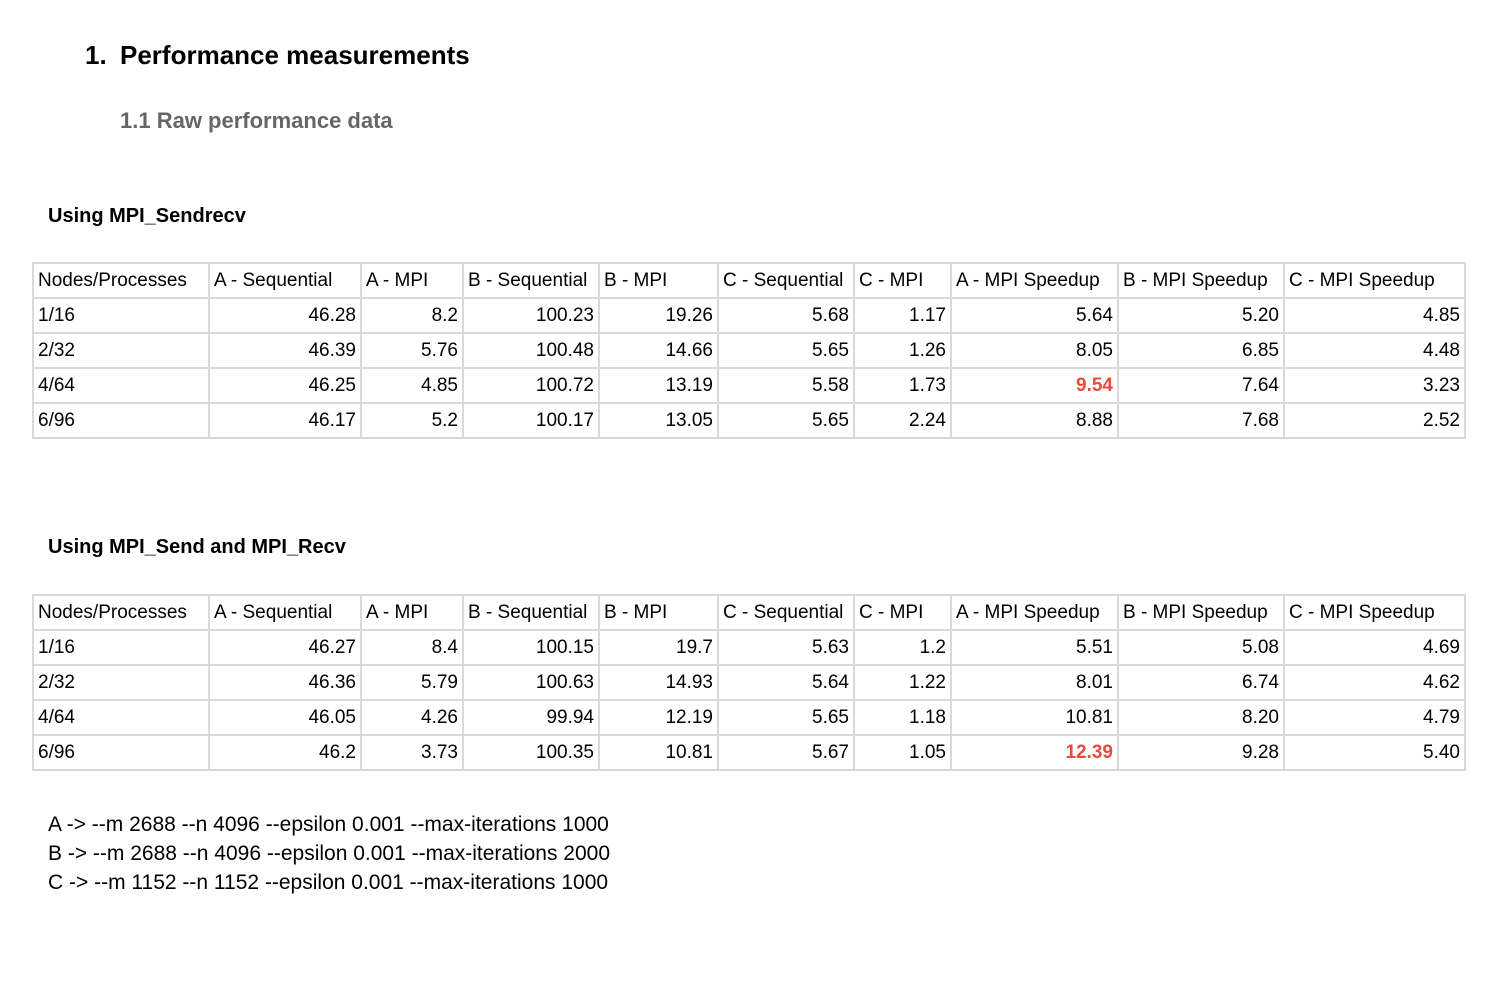 This screenshot has width=1487, height=996. What do you see at coordinates (412, 647) in the screenshot?
I see `value-cell: 8.4` at bounding box center [412, 647].